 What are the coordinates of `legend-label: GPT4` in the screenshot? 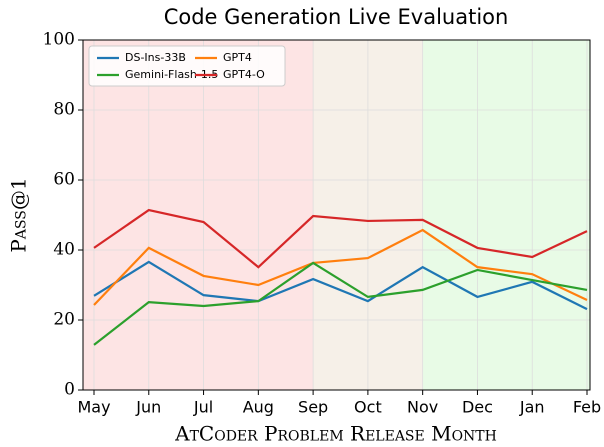 It's located at (237, 57).